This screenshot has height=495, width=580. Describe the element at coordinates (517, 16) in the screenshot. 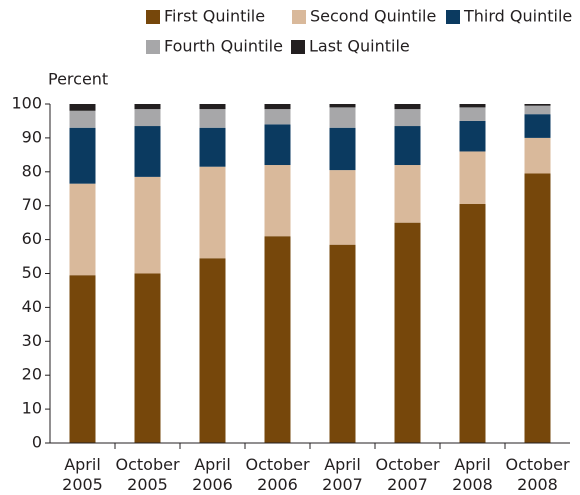

I see `legend-label: Third Quintile` at that location.